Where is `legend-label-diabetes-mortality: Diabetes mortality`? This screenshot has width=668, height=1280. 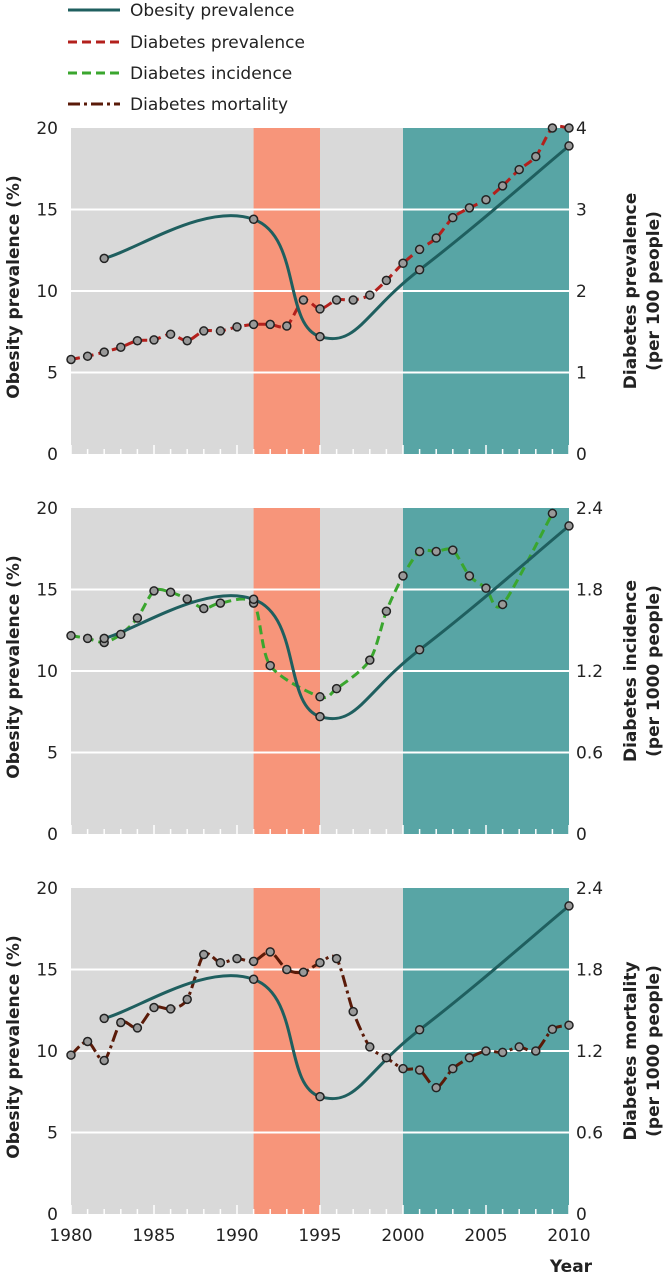
legend-label-diabetes-mortality: Diabetes mortality is located at coordinates (209, 105).